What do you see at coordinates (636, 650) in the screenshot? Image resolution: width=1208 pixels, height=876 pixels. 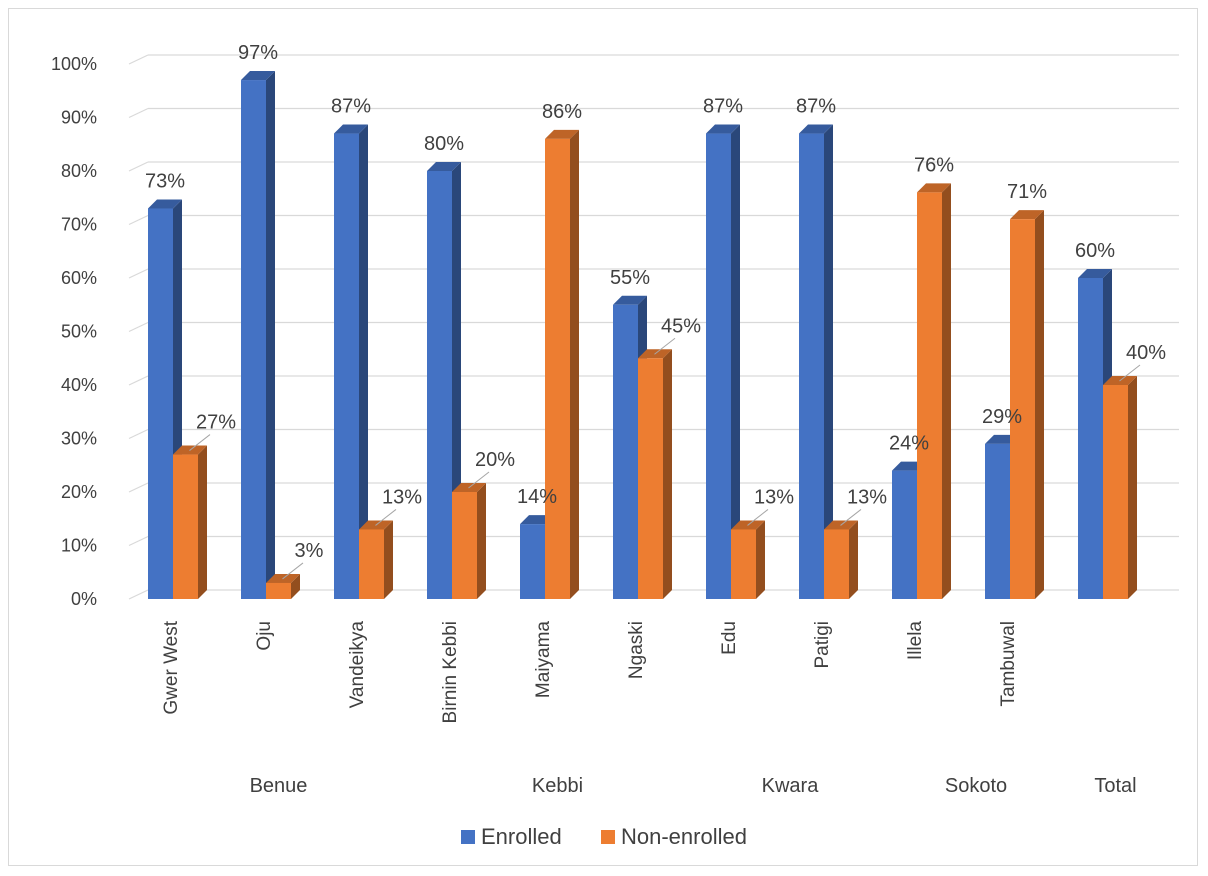 I see `x-category-label: Ngaski` at bounding box center [636, 650].